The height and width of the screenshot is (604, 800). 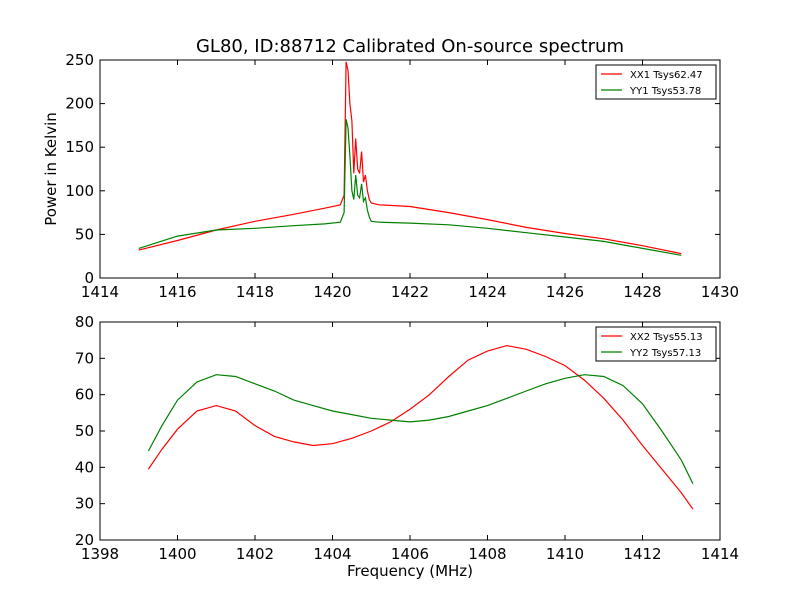 What do you see at coordinates (487, 554) in the screenshot?
I see `subplot-2-x-tick-label: 1408` at bounding box center [487, 554].